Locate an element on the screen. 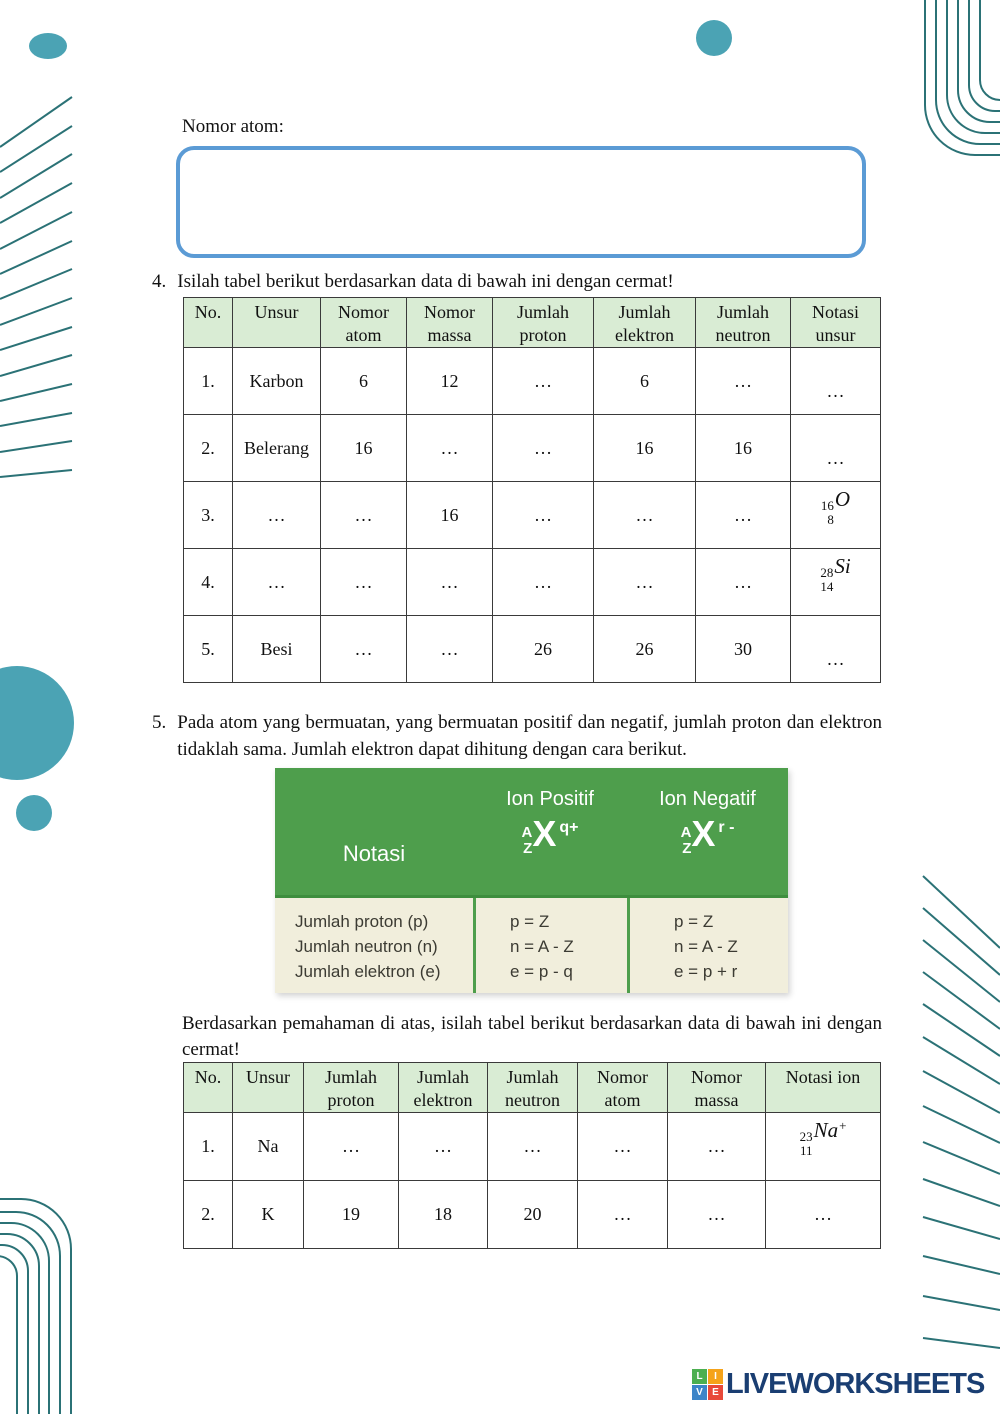  table-cell: 19 is located at coordinates (351, 1215).